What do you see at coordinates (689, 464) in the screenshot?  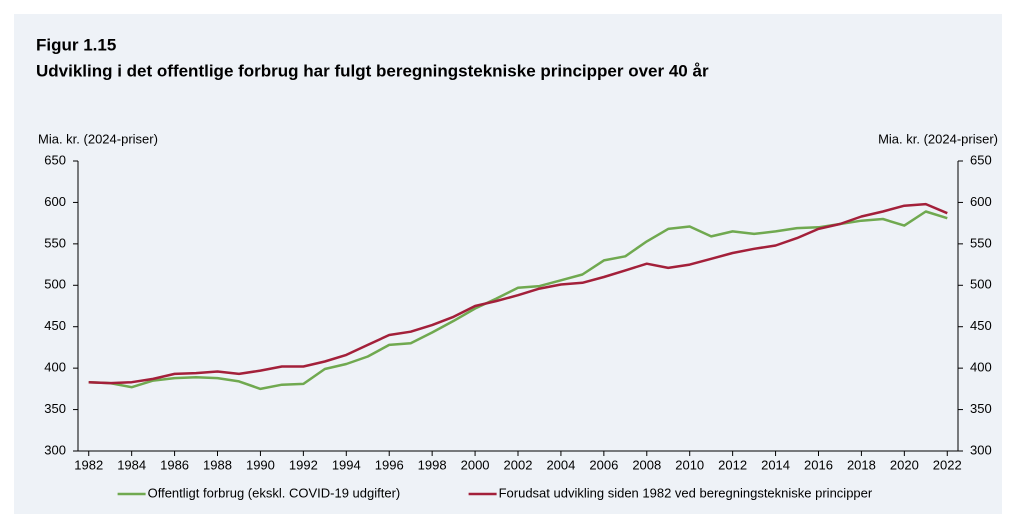 I see `x-tick-label: 2010` at bounding box center [689, 464].